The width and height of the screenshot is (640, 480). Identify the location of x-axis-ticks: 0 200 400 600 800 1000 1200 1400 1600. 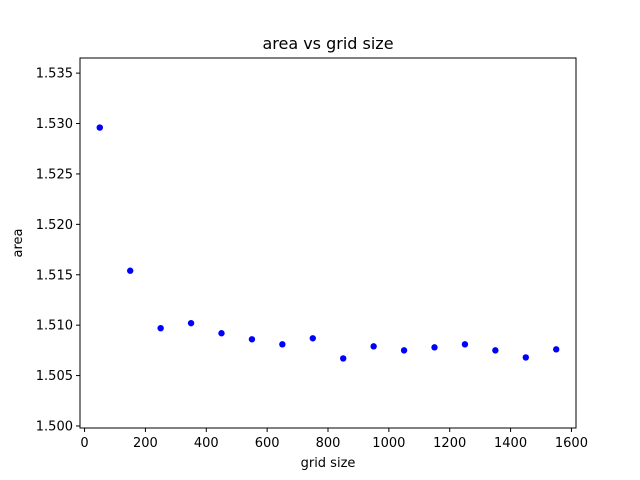
(334, 439).